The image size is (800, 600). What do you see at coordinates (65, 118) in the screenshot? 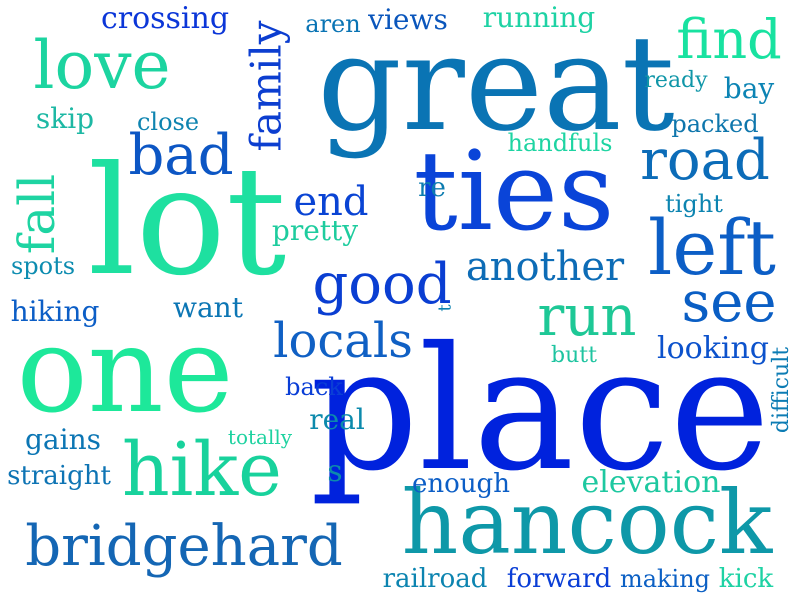
I see `word-skip: skip` at bounding box center [65, 118].